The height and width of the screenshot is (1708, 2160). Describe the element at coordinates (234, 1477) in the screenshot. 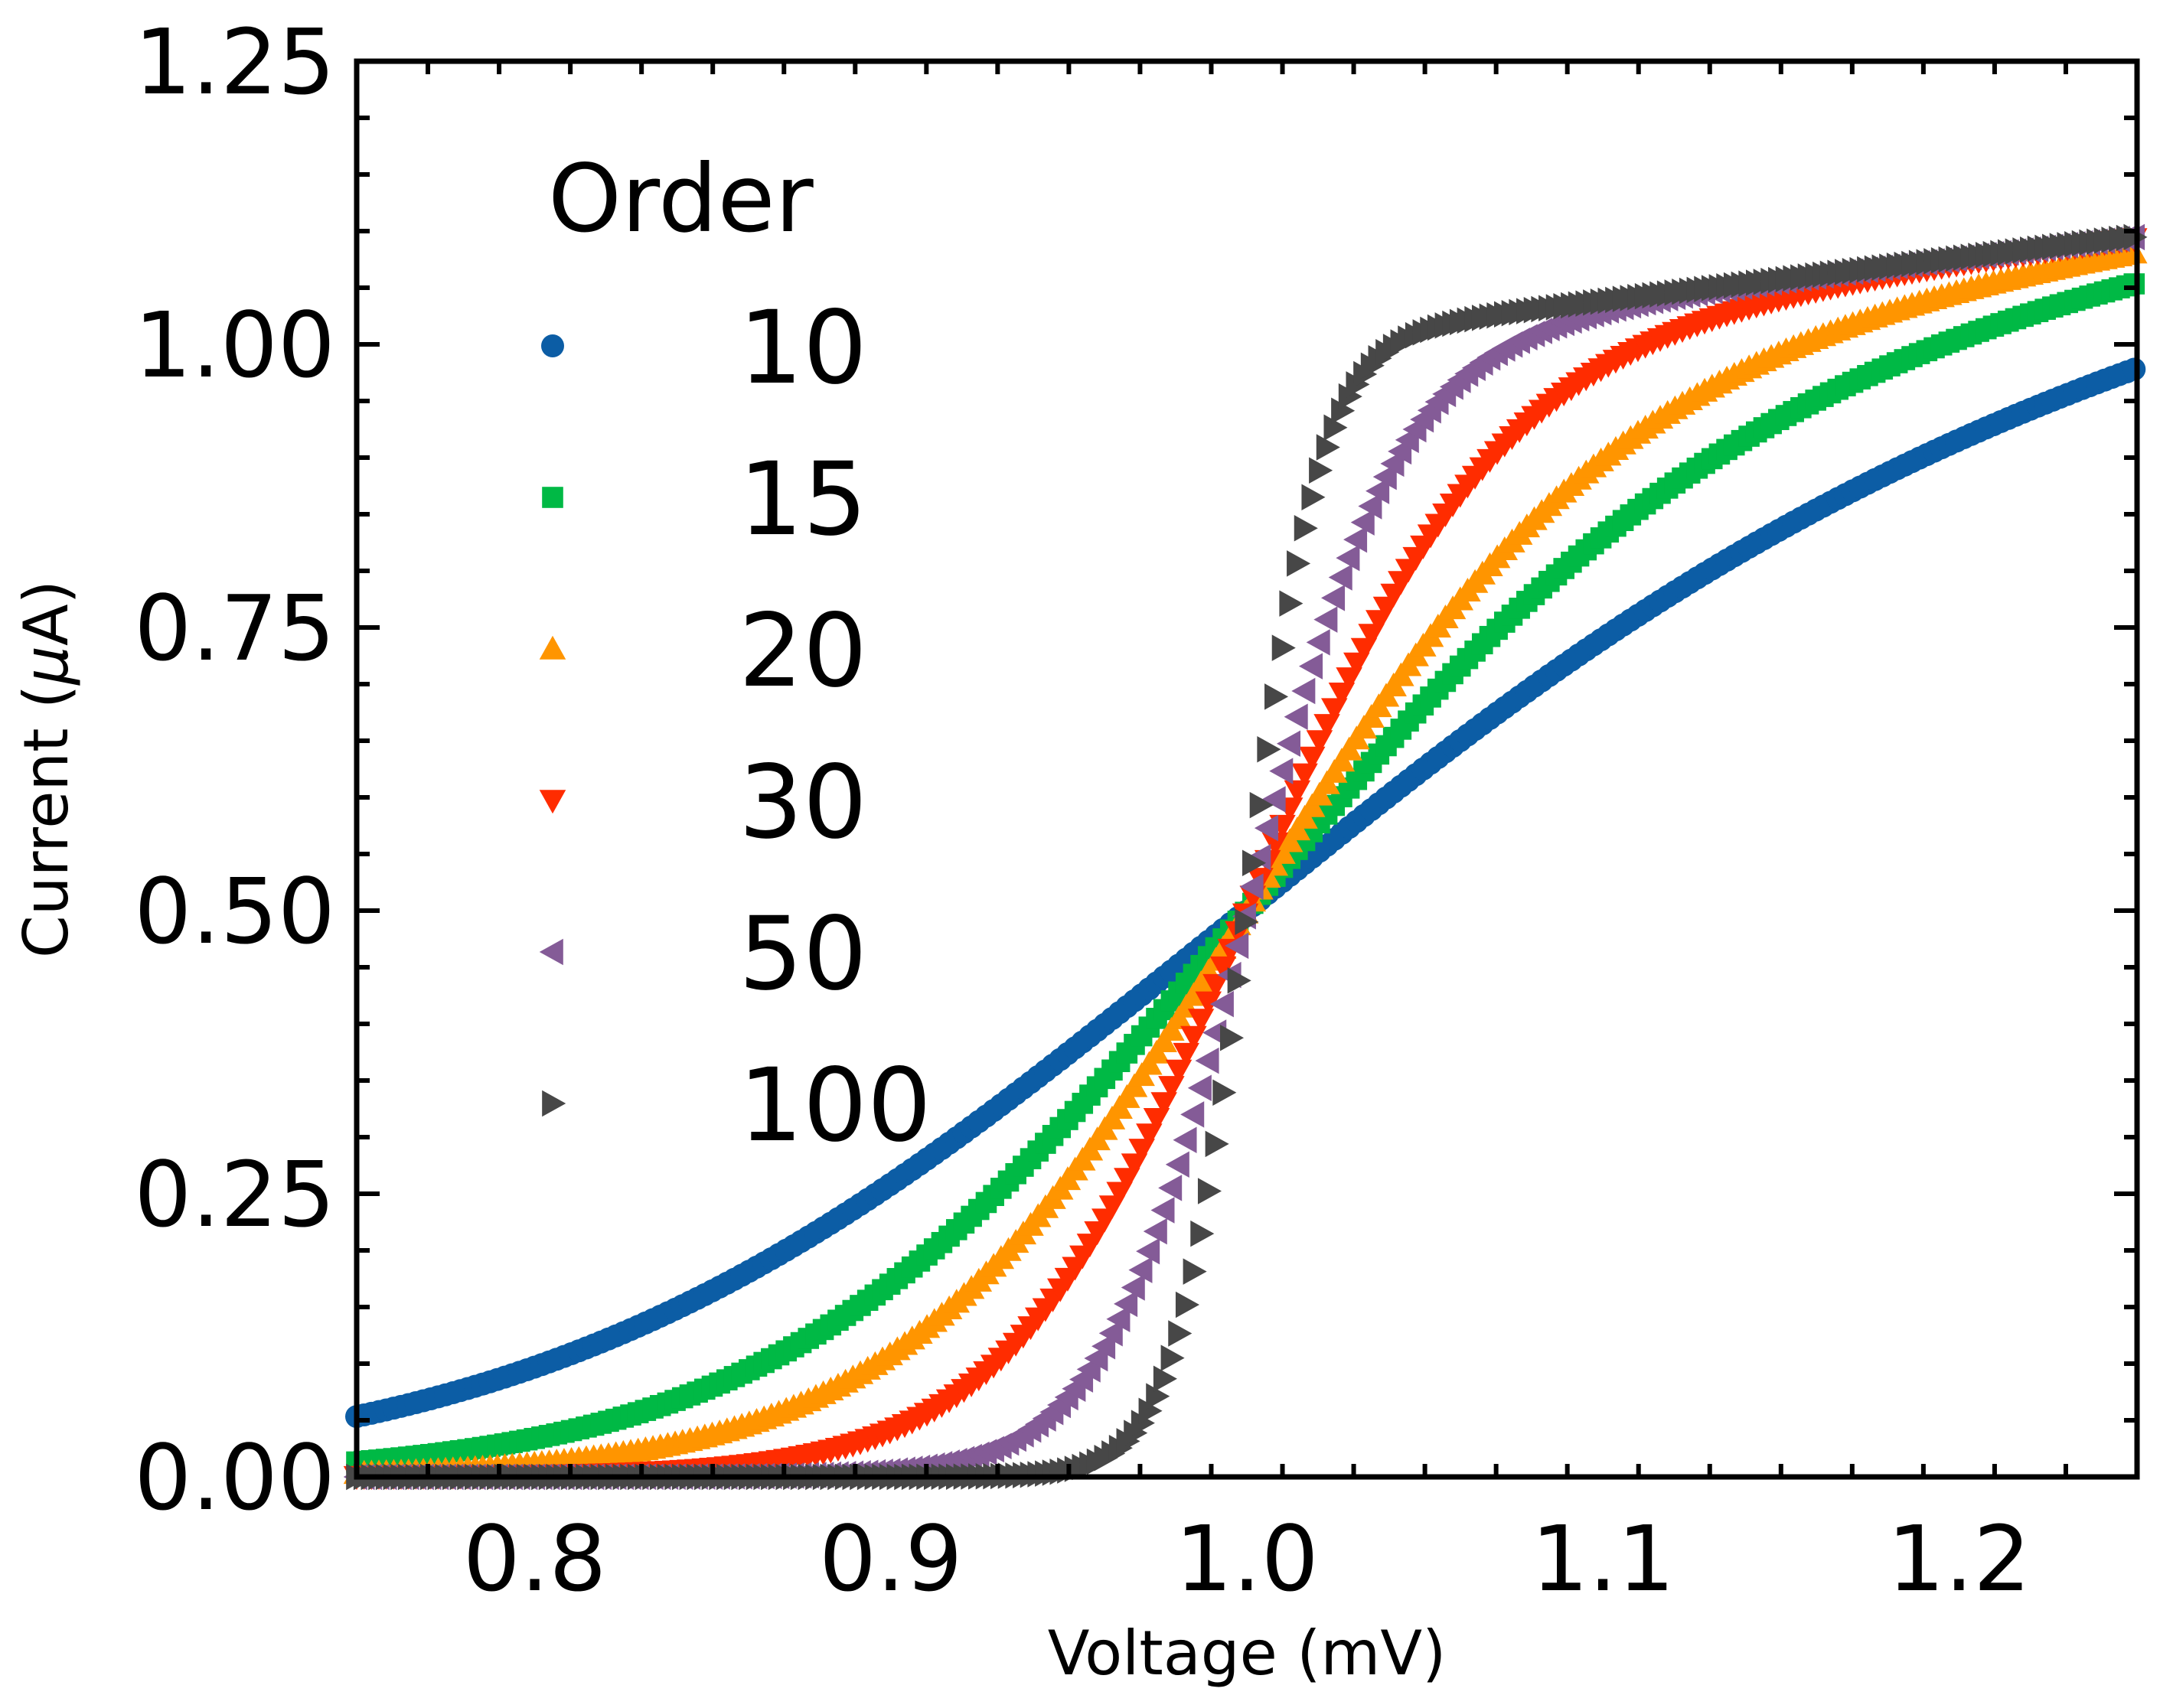

I see `y-tick-label: 0.00` at that location.